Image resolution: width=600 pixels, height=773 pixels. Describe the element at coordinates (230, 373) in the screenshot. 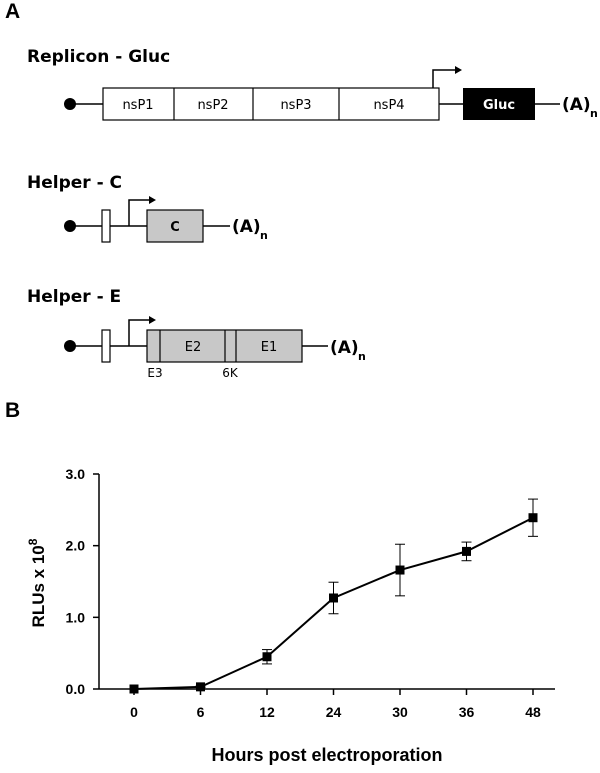

I see `junction-label-6k: 6K` at that location.